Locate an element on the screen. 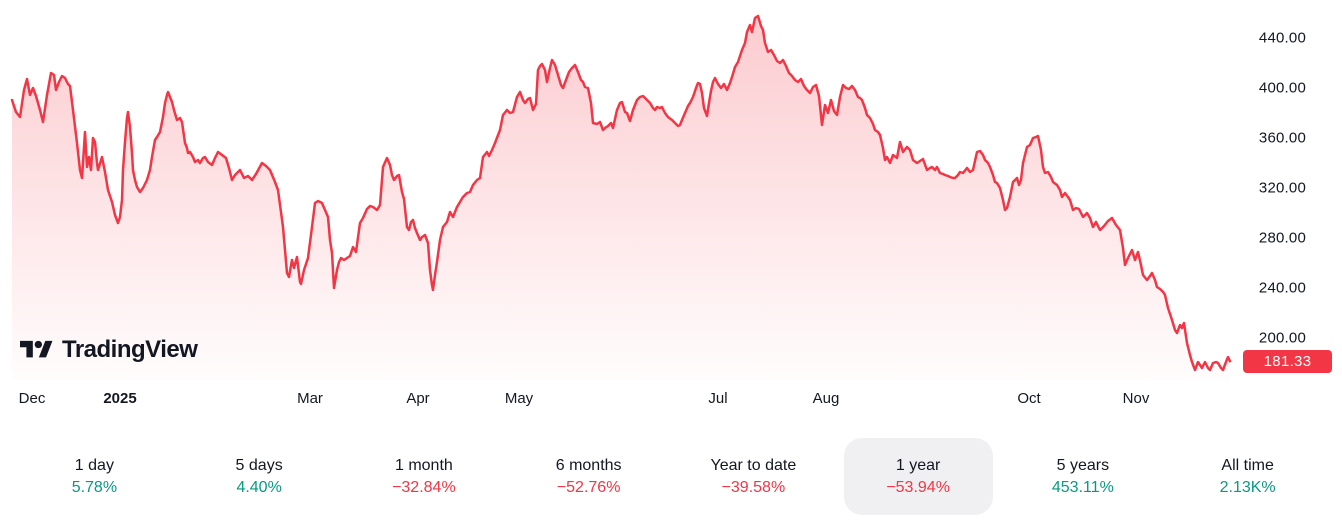 This screenshot has width=1342, height=523. tradingview-logo-text: TradingView is located at coordinates (130, 349).